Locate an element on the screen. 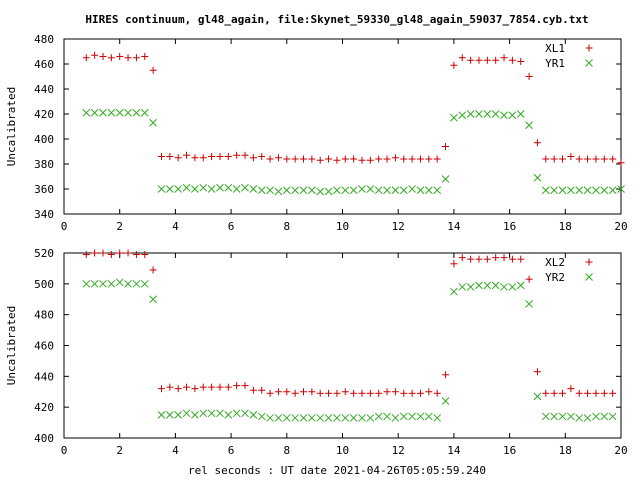 Image resolution: width=640 pixels, height=480 pixels. x-tick-label: 8 is located at coordinates (286, 226).